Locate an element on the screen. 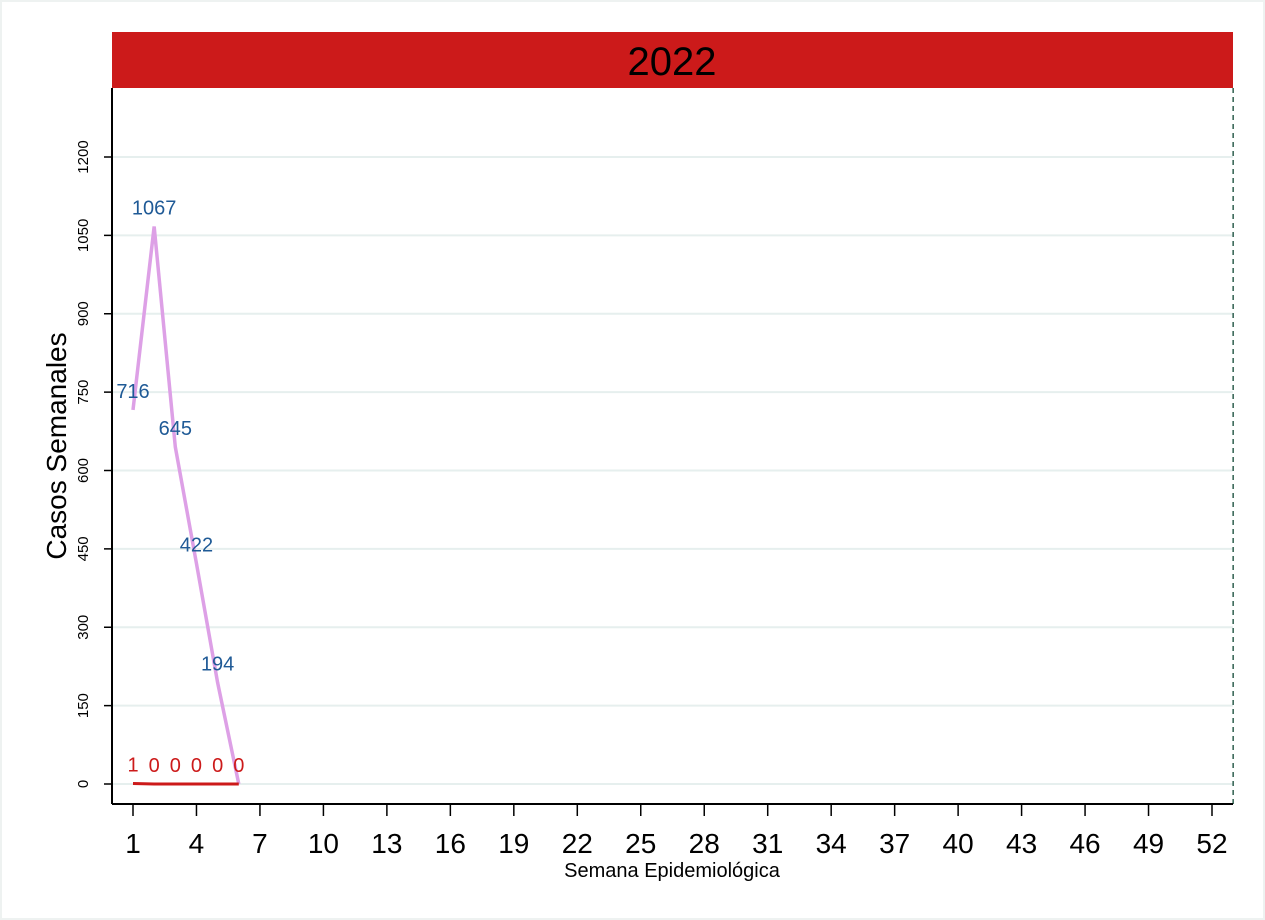 The height and width of the screenshot is (920, 1265). series-2-data-label: 1 is located at coordinates (132, 765).